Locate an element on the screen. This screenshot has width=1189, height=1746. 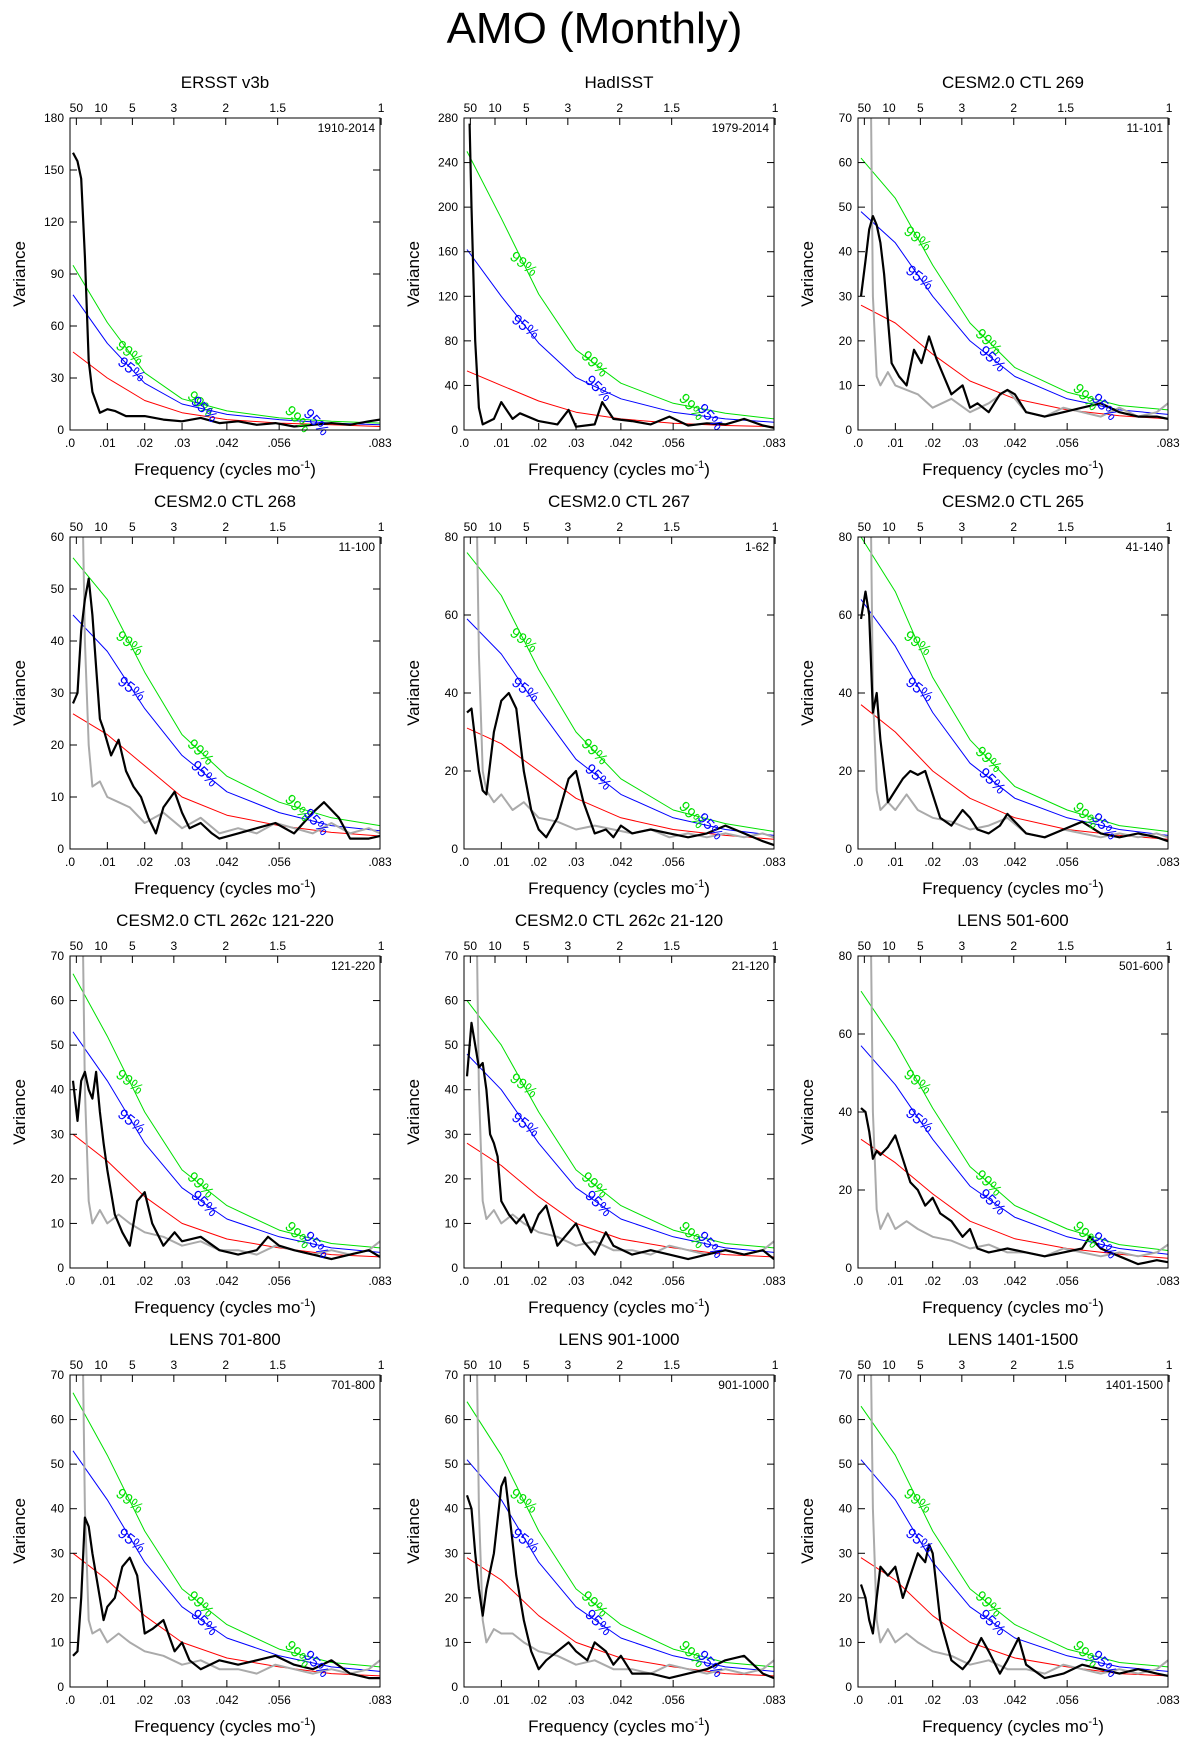
period-label: 11-100 is located at coordinates (357, 547).